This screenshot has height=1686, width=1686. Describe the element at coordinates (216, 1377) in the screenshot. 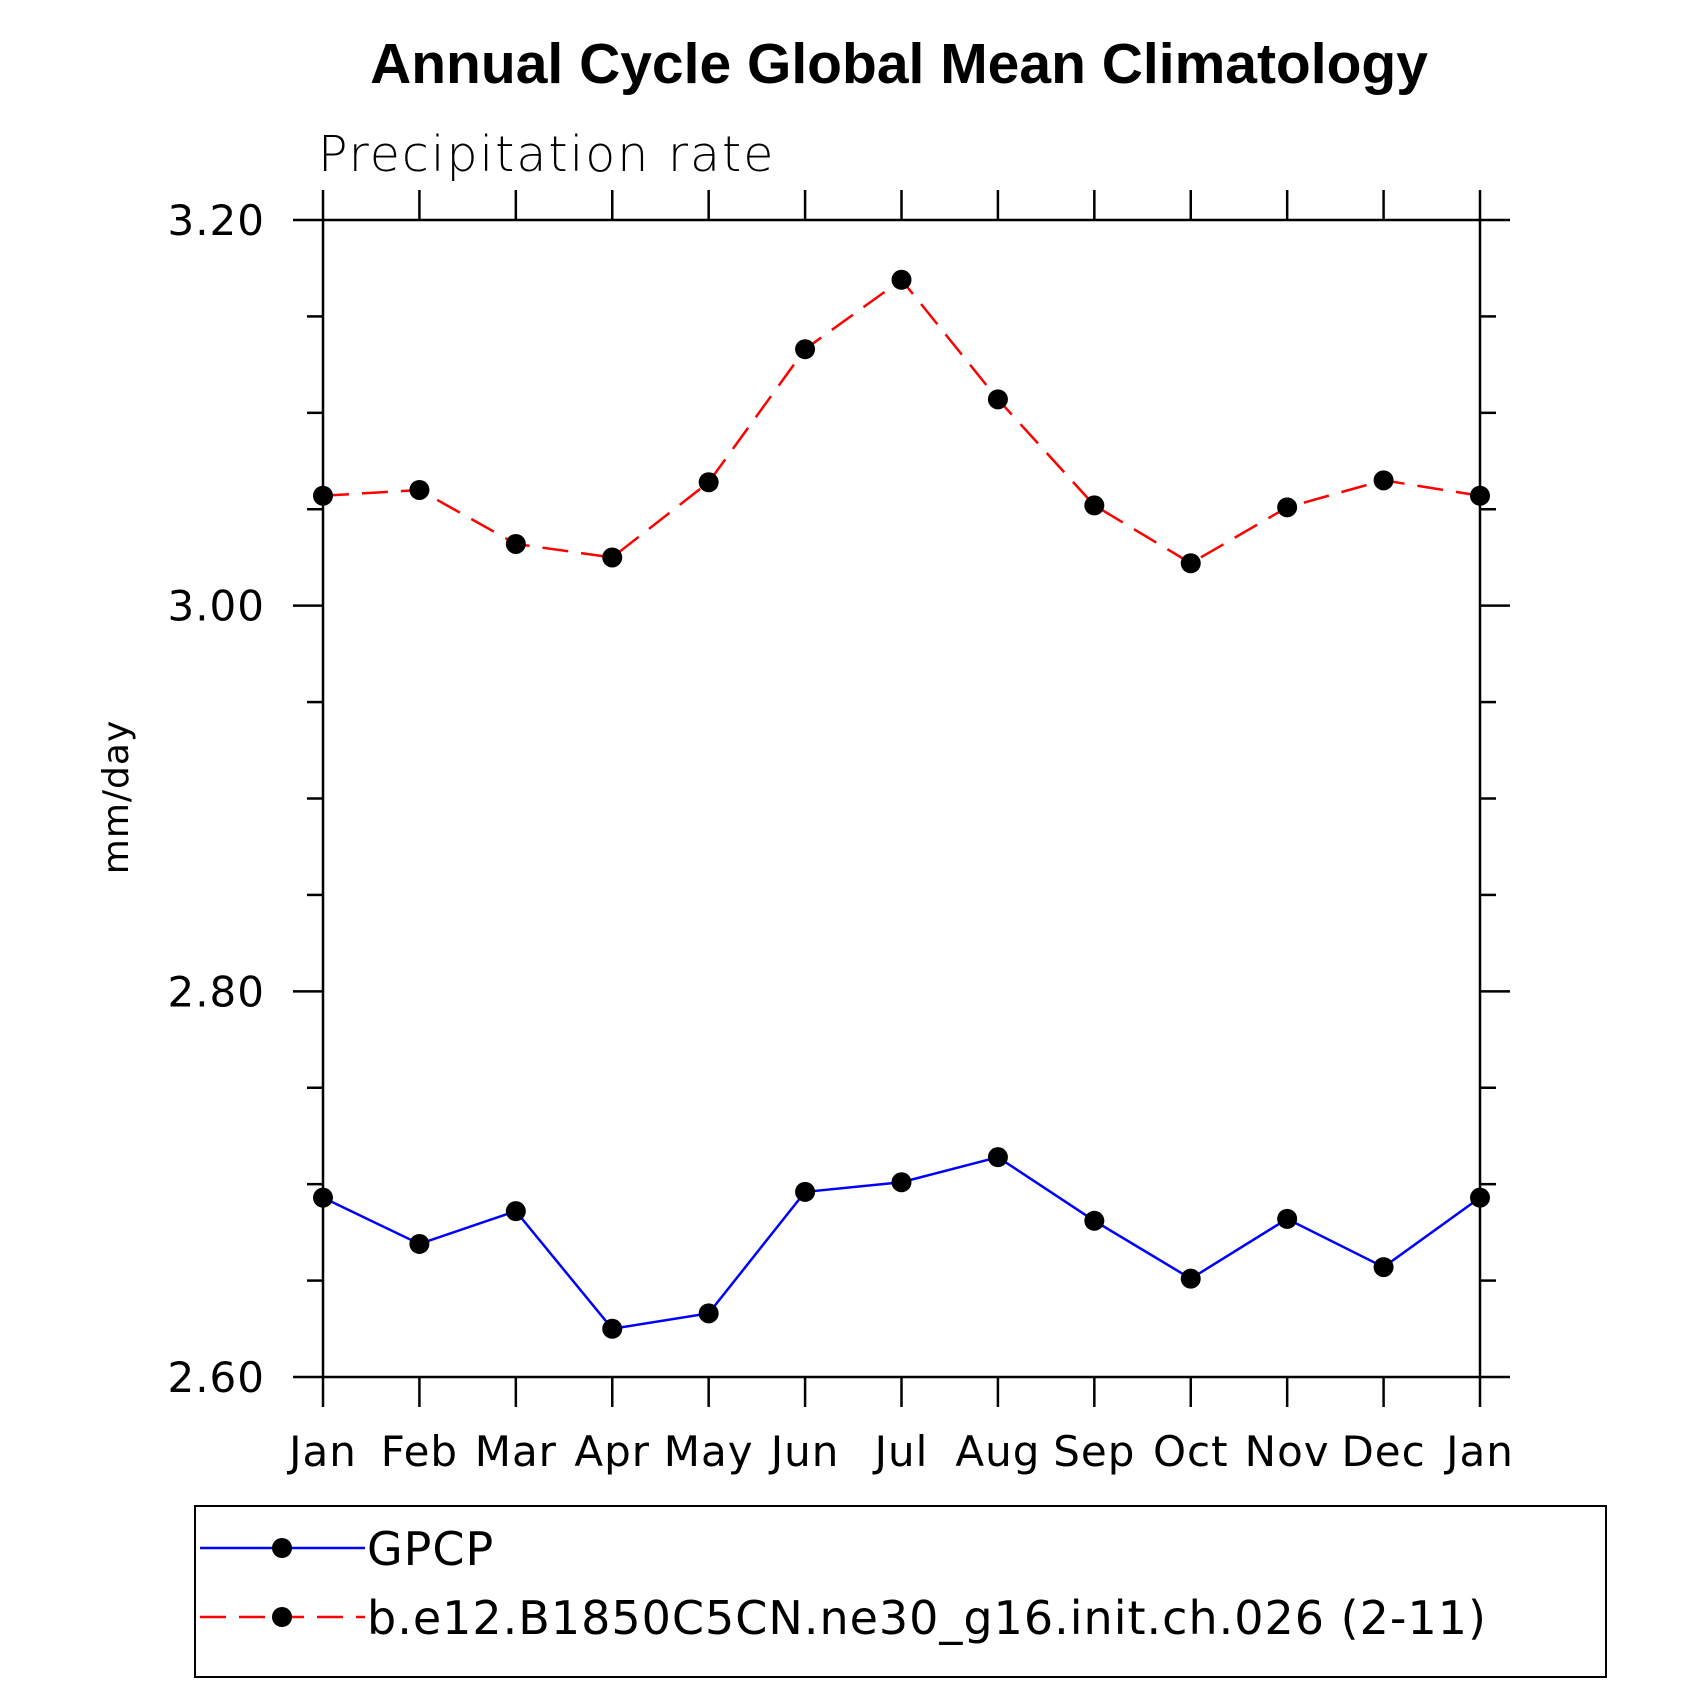

I see `y-tick-label: 2.60` at that location.